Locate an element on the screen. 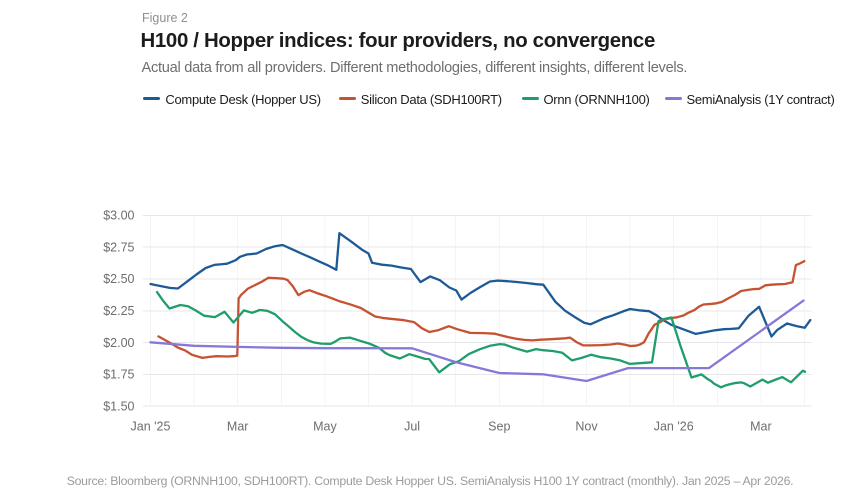  svg-text: $2.25 is located at coordinates (118, 311).